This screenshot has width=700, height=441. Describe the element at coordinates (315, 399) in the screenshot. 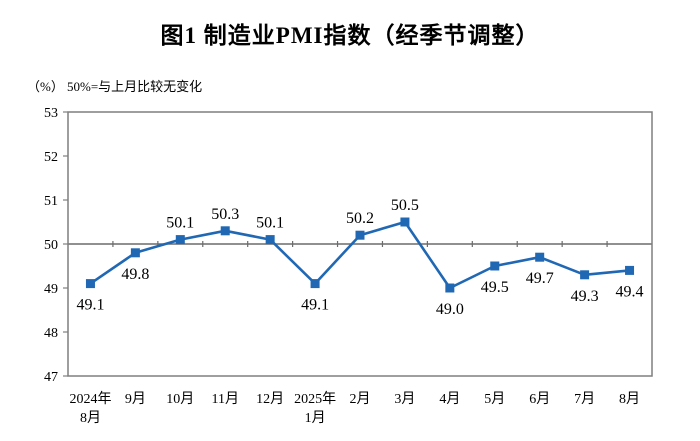

I see `x-axis-tick-label: 2025年` at that location.